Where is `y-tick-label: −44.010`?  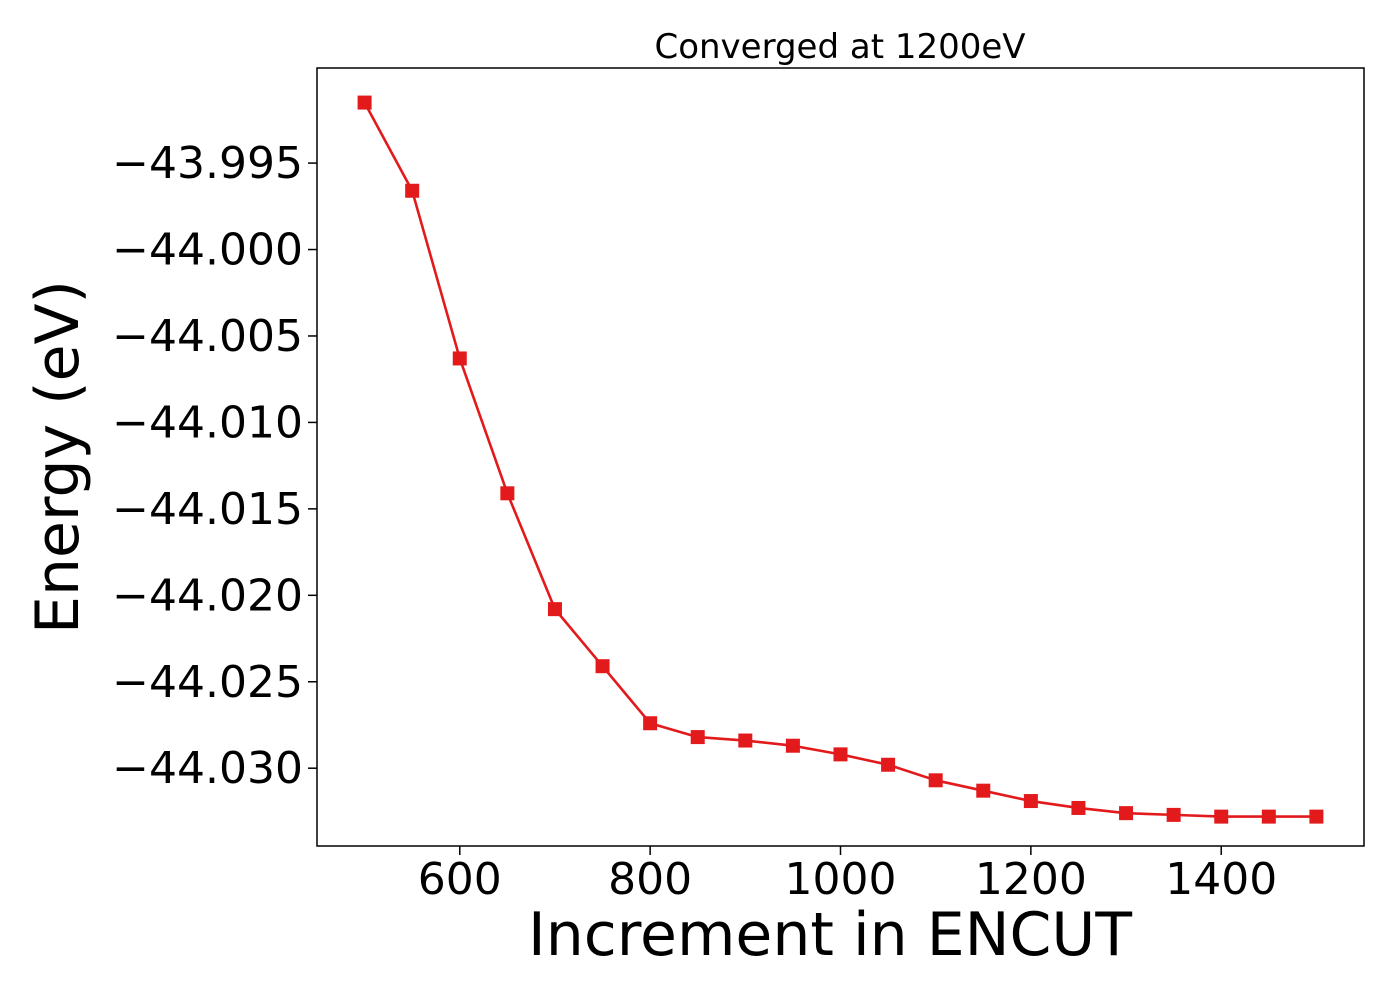 y-tick-label: −44.010 is located at coordinates (207, 422).